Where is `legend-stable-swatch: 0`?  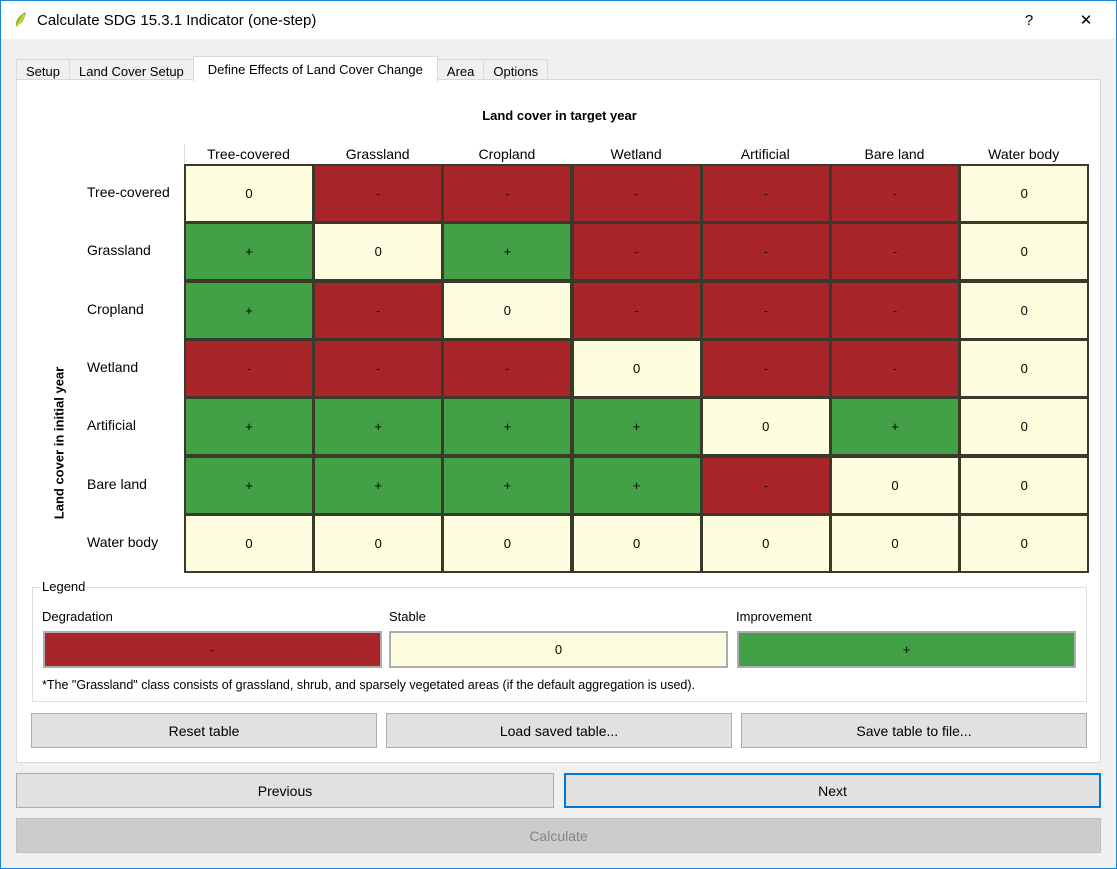 legend-stable-swatch: 0 is located at coordinates (558, 649).